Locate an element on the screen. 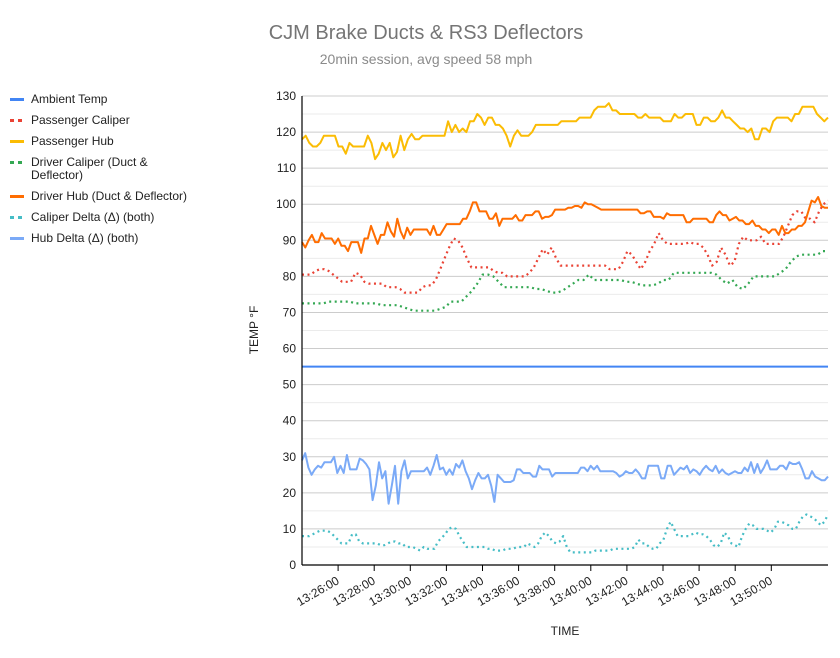 The image size is (840, 658). legend-item-passenger-caliper: Passenger Caliper is located at coordinates (125, 120).